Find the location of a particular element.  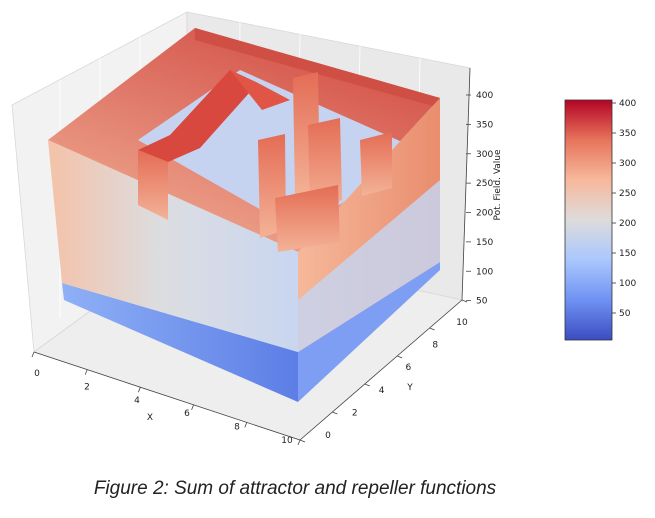

y-tick-label: 2 is located at coordinates (355, 413).